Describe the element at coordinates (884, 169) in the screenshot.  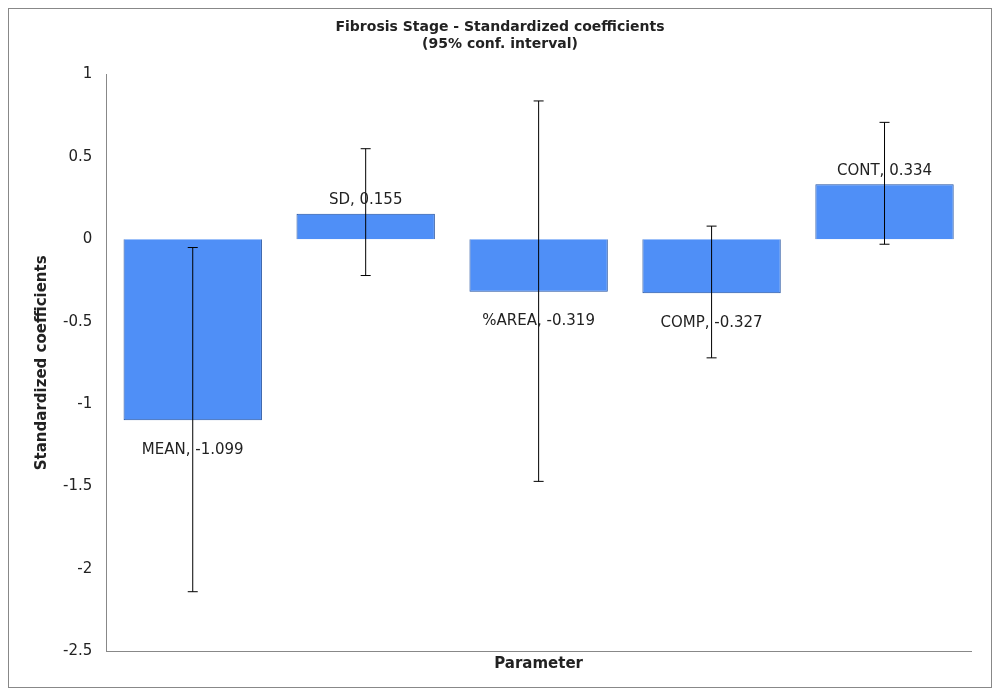
I see `data-label: CONT, 0.334` at that location.